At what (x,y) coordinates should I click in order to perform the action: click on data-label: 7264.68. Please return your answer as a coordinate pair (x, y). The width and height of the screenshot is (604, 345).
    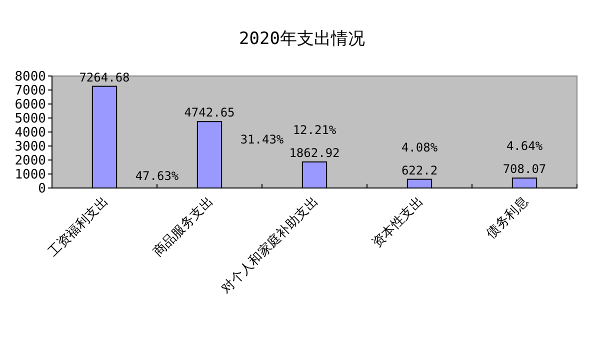
    Looking at the image, I should click on (104, 77).